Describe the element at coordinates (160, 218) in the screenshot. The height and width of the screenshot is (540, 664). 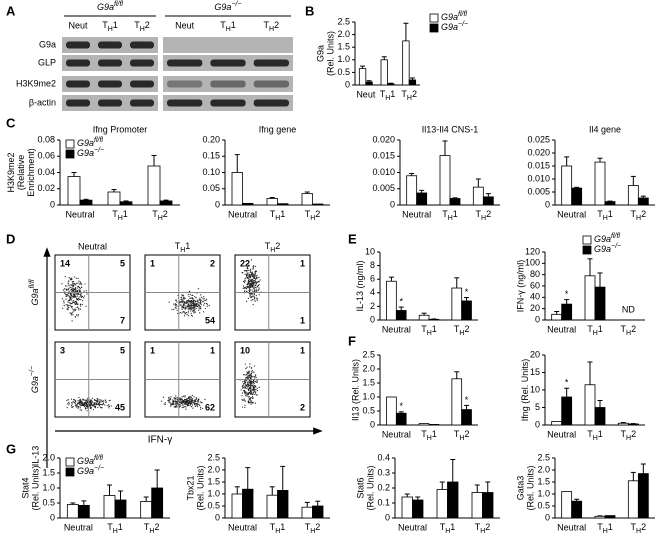
I see `text-part: H` at that location.